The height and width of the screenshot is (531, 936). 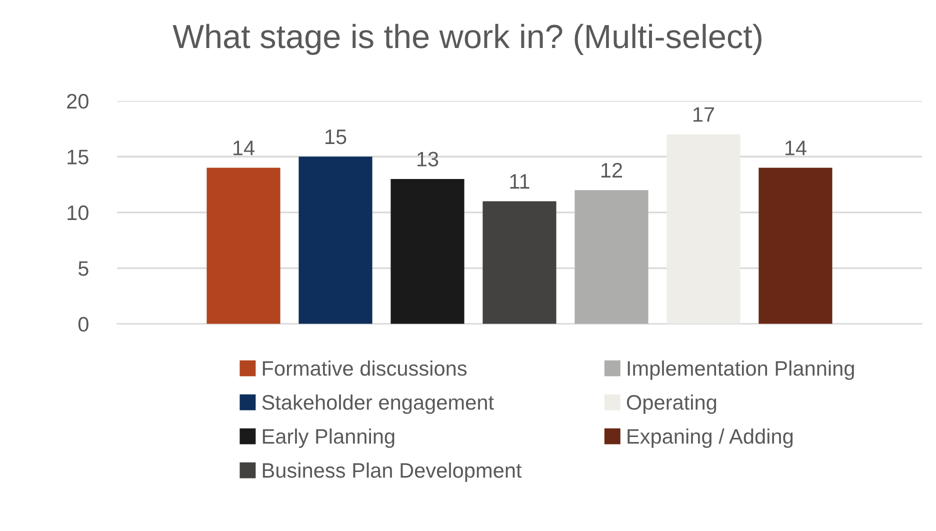 I want to click on y-tick-label: 5, so click(x=83, y=268).